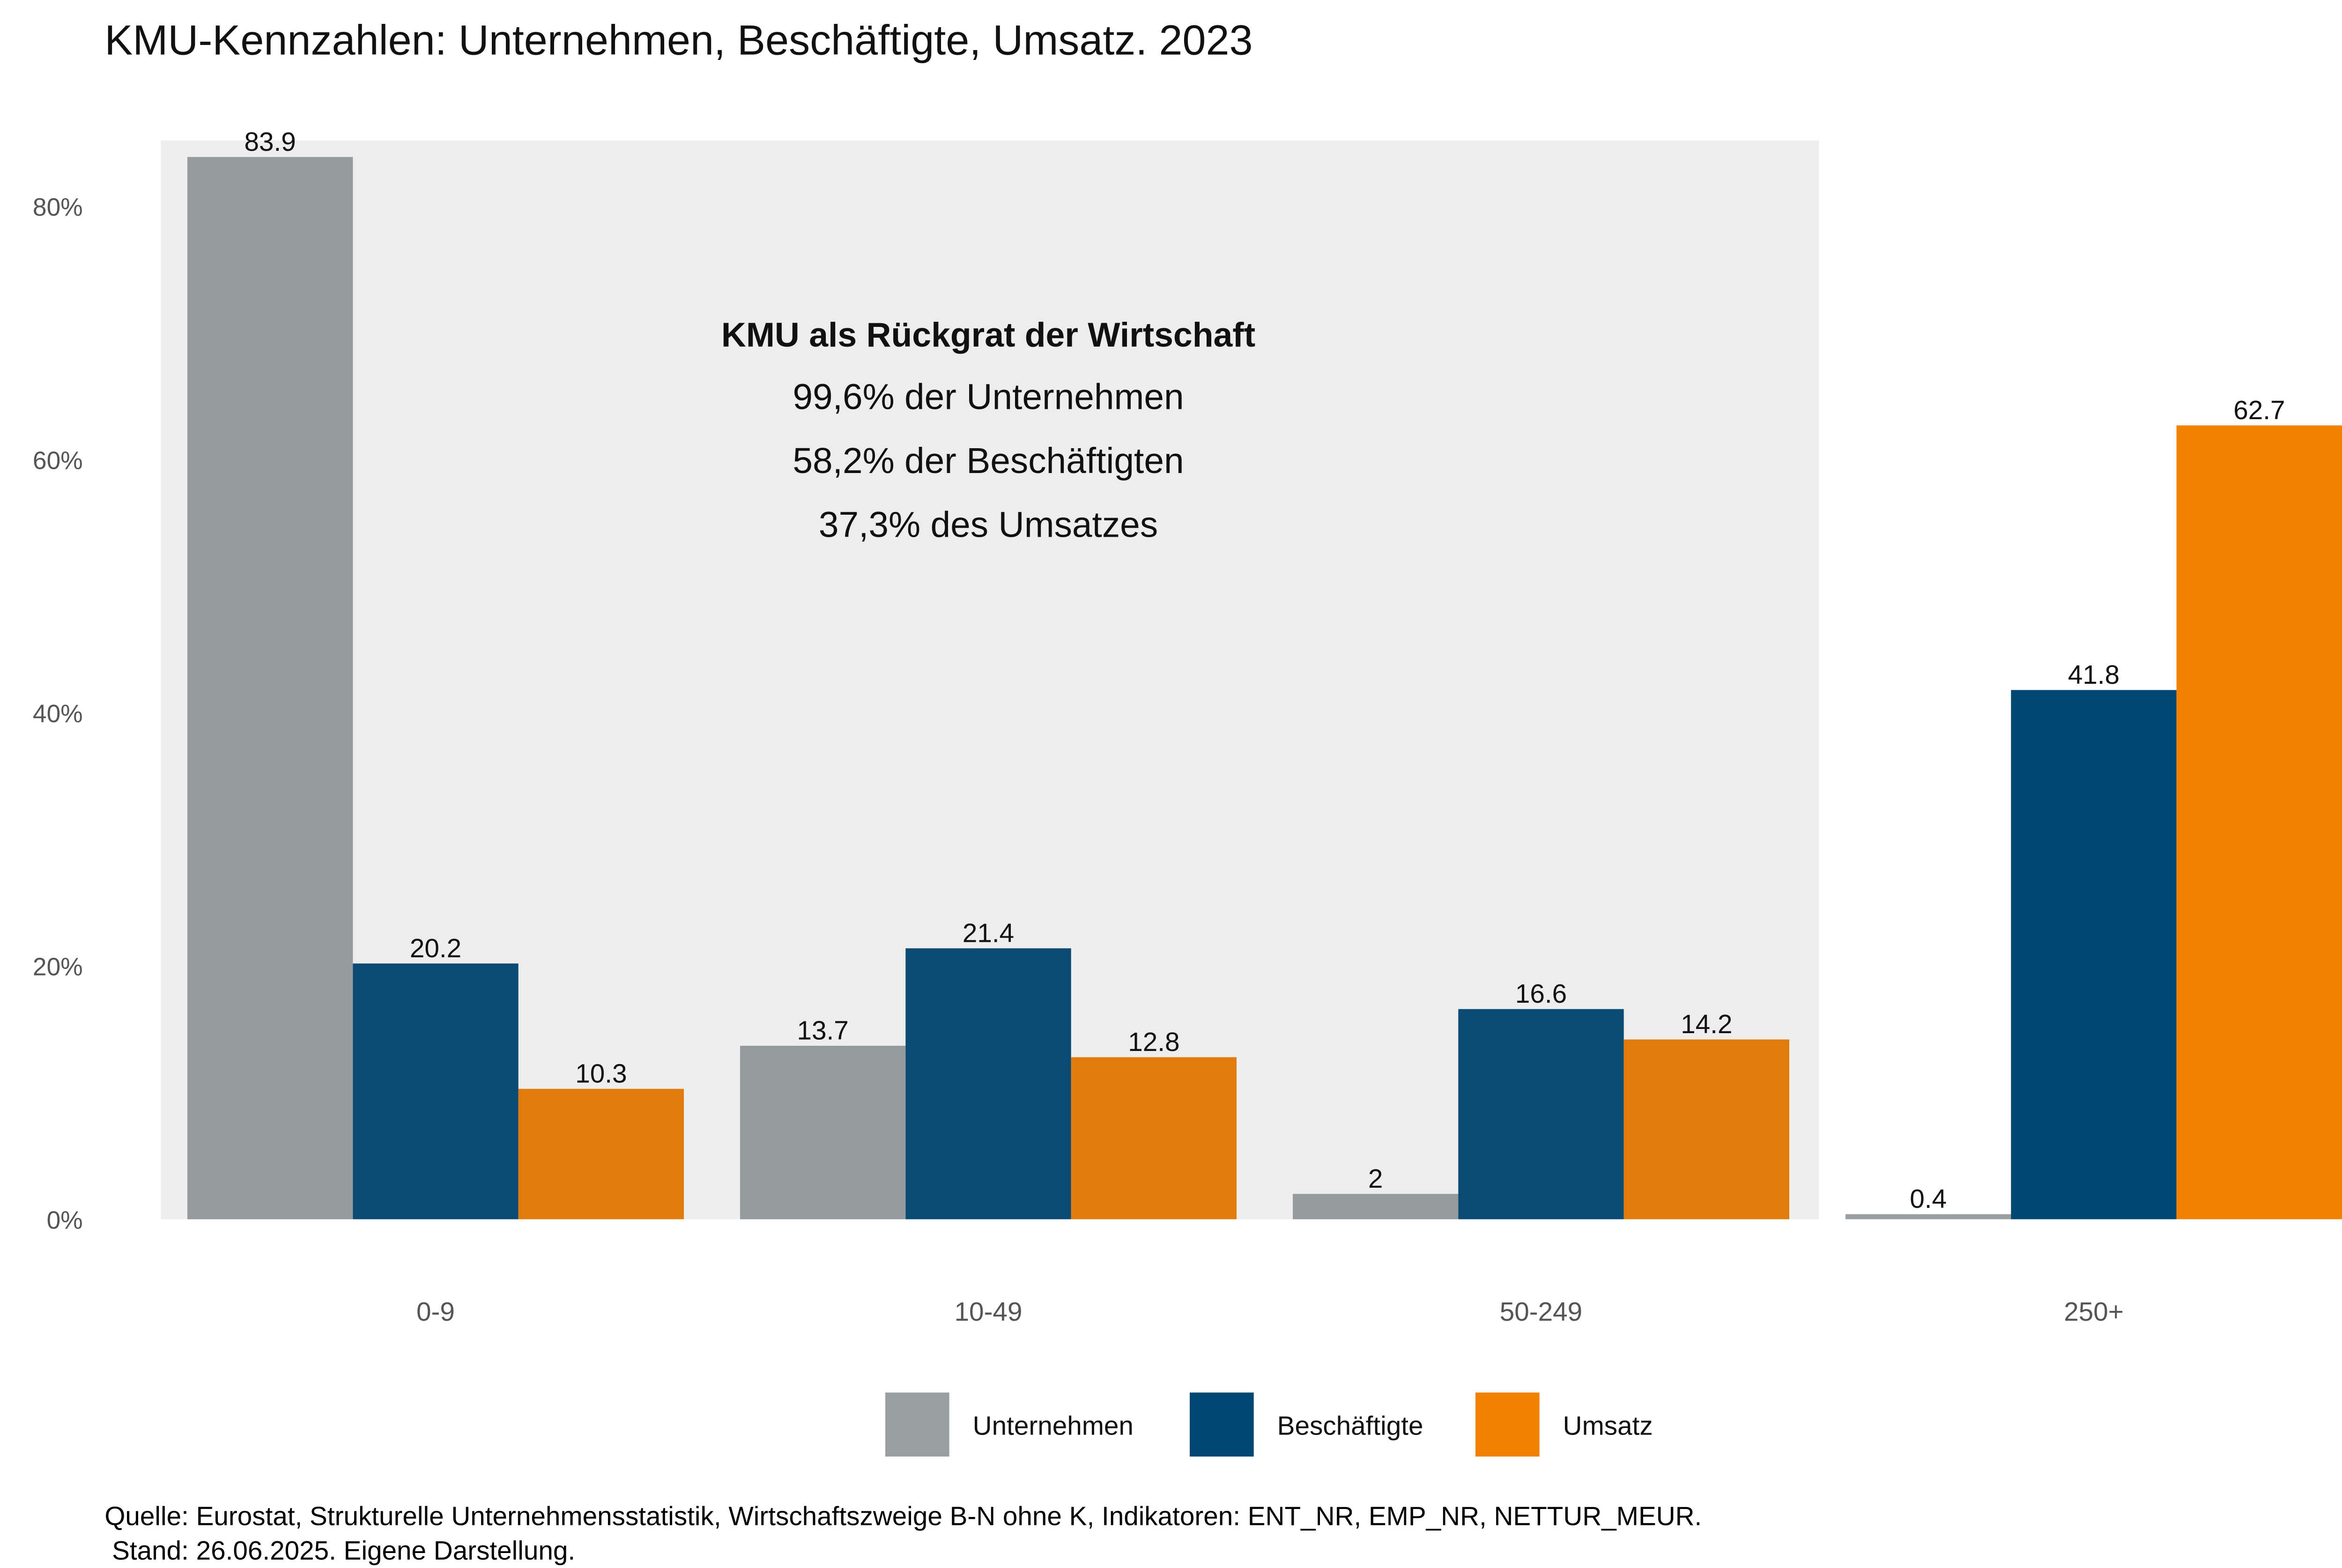 The image size is (2342, 1568). What do you see at coordinates (2094, 675) in the screenshot?
I see `data-label: 41.8` at bounding box center [2094, 675].